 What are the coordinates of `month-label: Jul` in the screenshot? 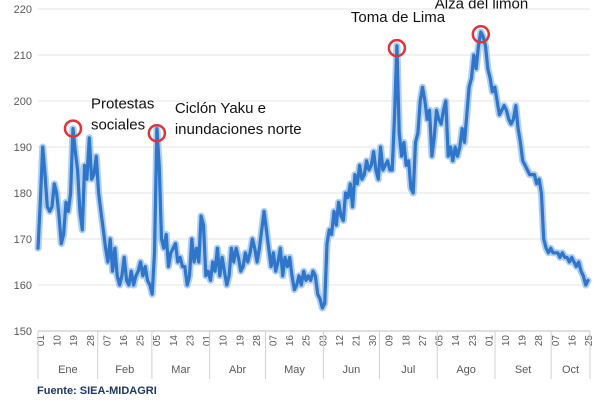 It's located at (408, 370).